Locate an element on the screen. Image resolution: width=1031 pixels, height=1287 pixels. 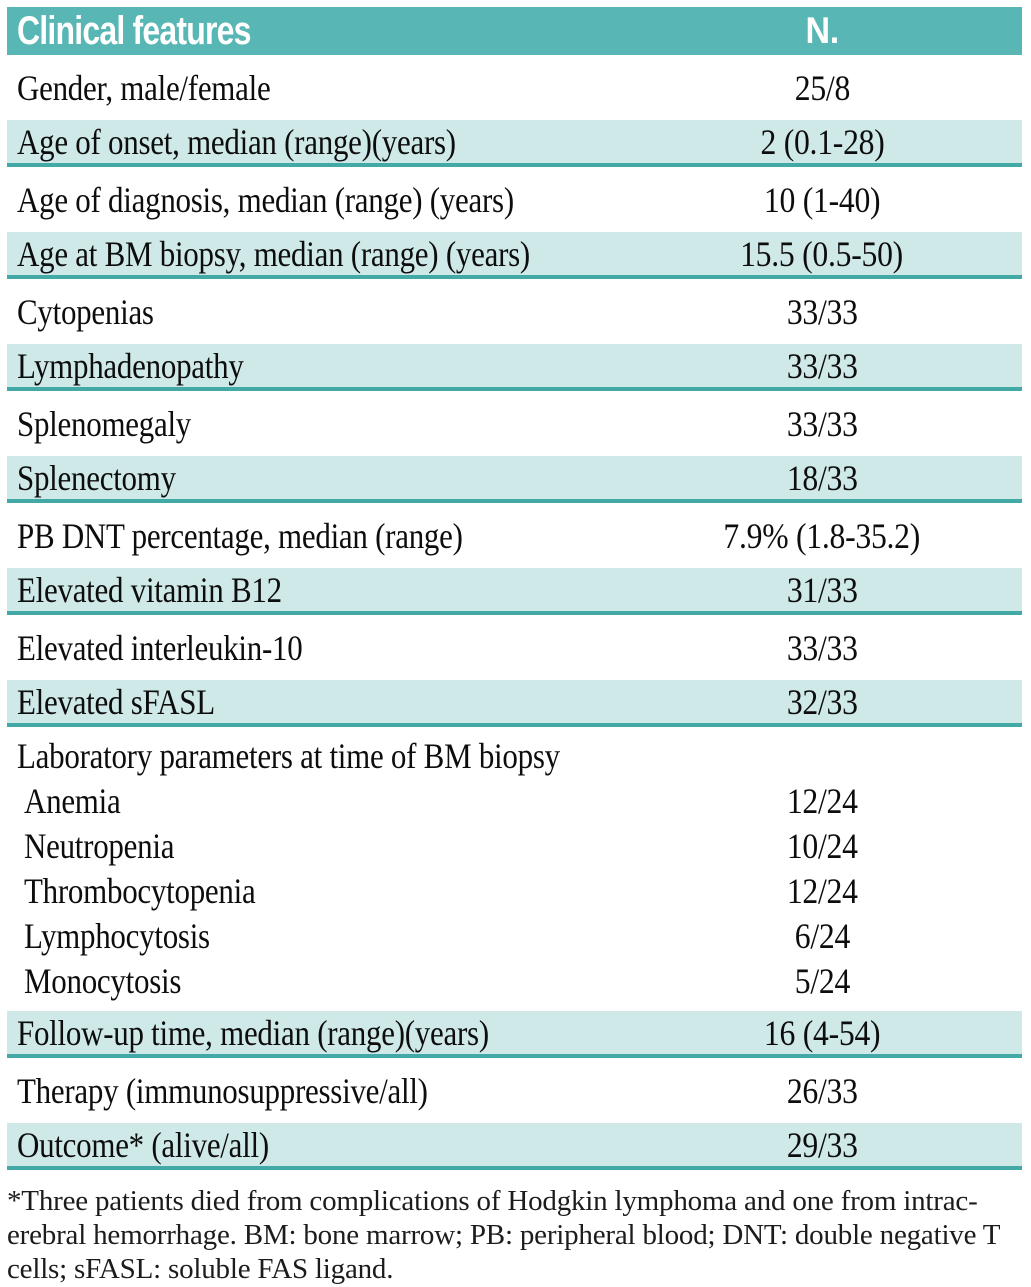
lab-item-value: 10/24 is located at coordinates (822, 845).